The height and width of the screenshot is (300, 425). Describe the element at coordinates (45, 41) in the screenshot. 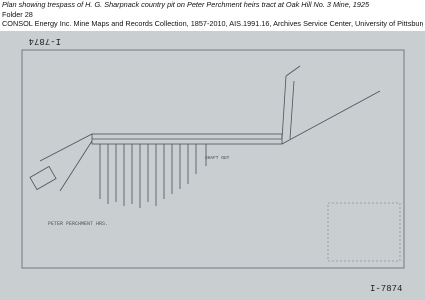

I see `top-label: I-7874` at that location.